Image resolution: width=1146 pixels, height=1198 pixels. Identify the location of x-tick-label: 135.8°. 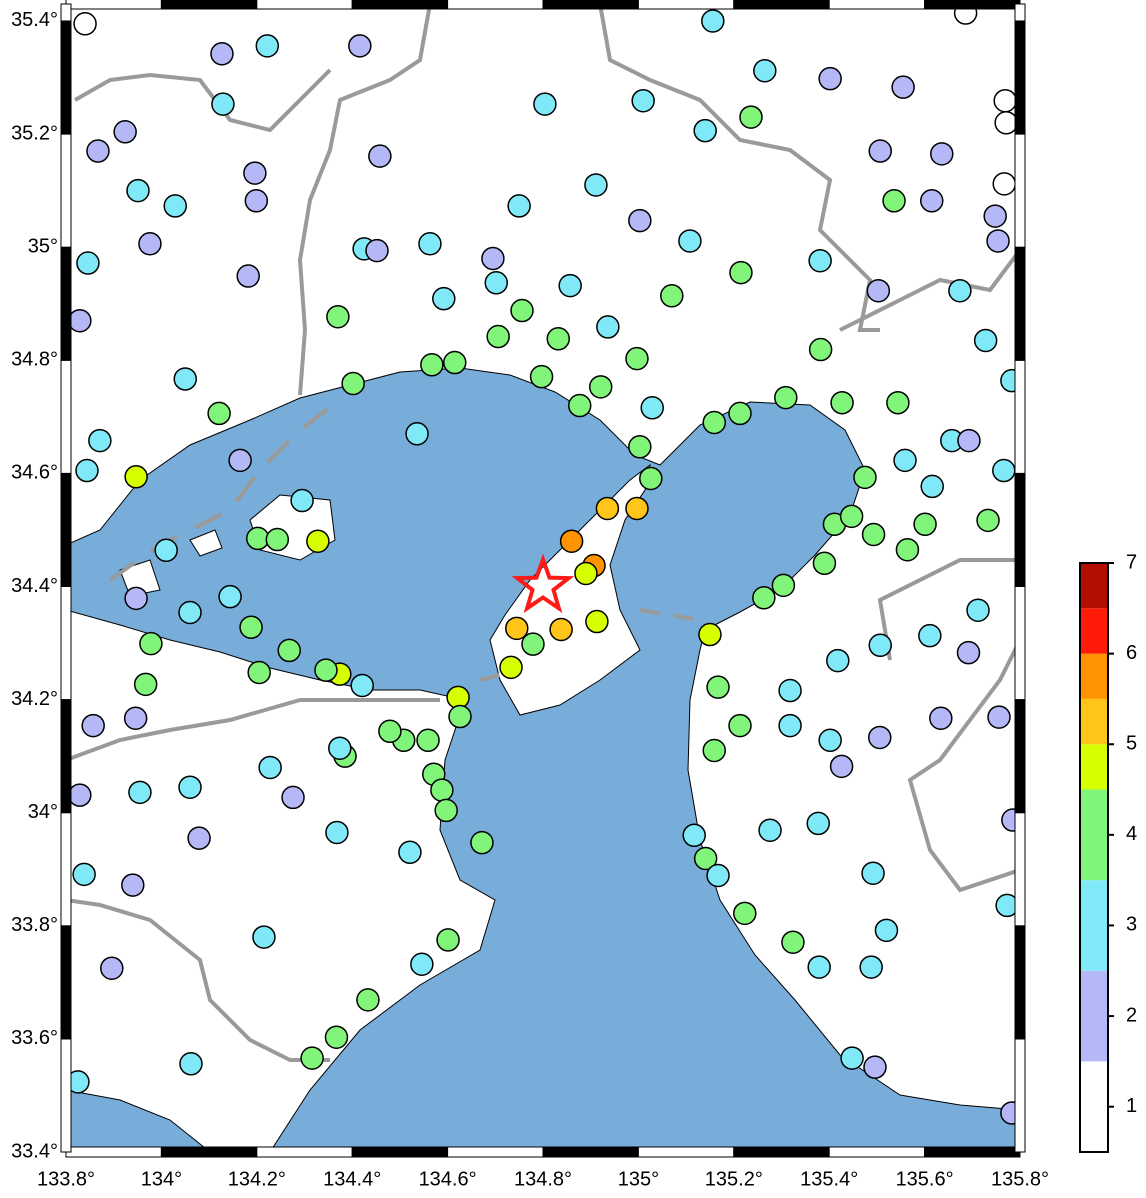
(1020, 1179).